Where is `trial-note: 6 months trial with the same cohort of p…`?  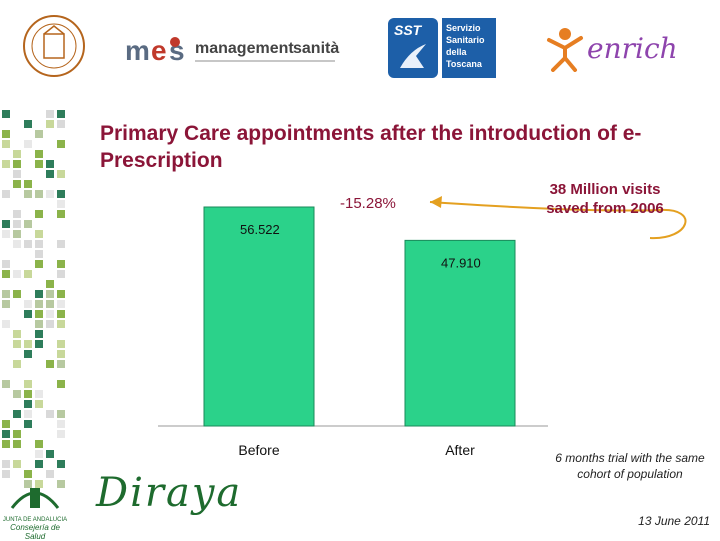
trial-note: 6 months trial with the same cohort of p… is located at coordinates (630, 466).